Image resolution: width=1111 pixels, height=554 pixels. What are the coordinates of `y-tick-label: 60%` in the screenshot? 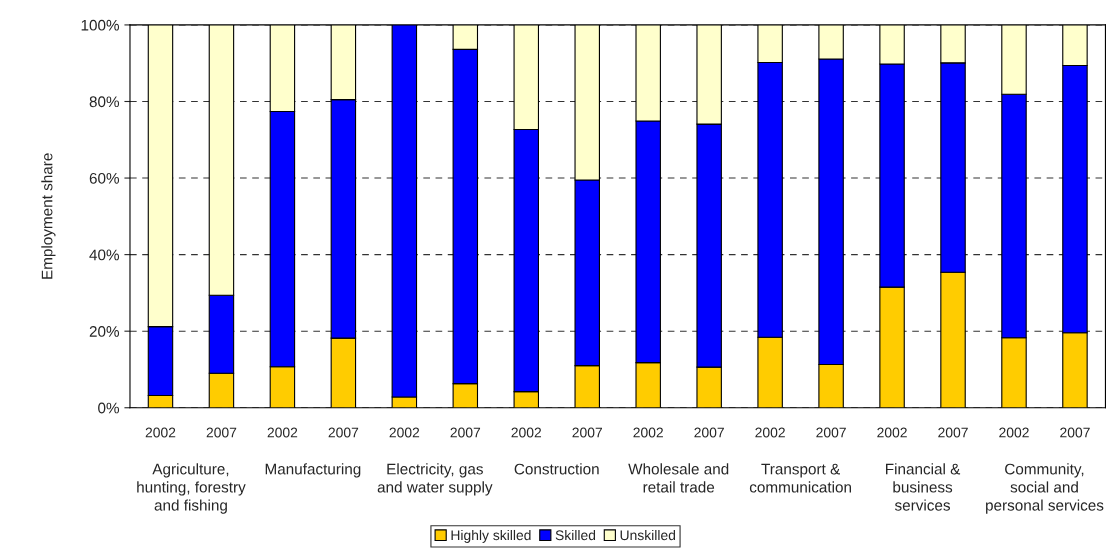 It's located at (104, 178).